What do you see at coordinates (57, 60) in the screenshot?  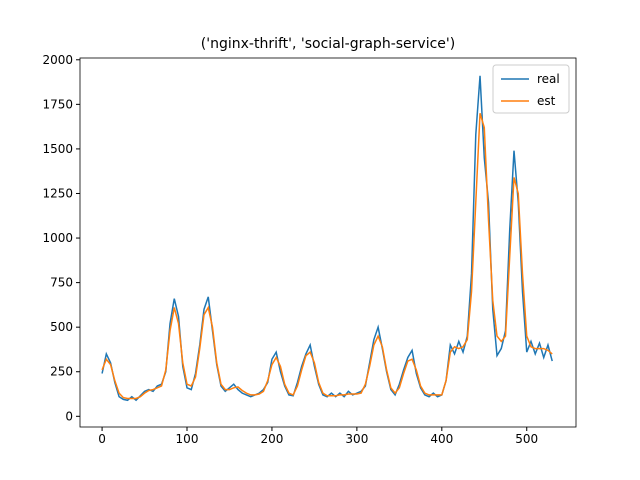 I see `y-tick-label: 2000` at bounding box center [57, 60].